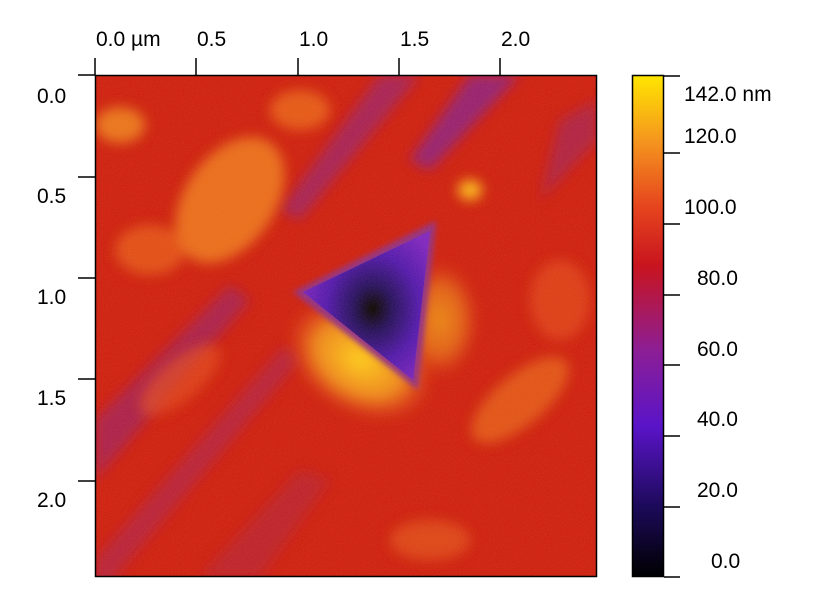  I want to click on x-tick-label: 0.5, so click(212, 39).